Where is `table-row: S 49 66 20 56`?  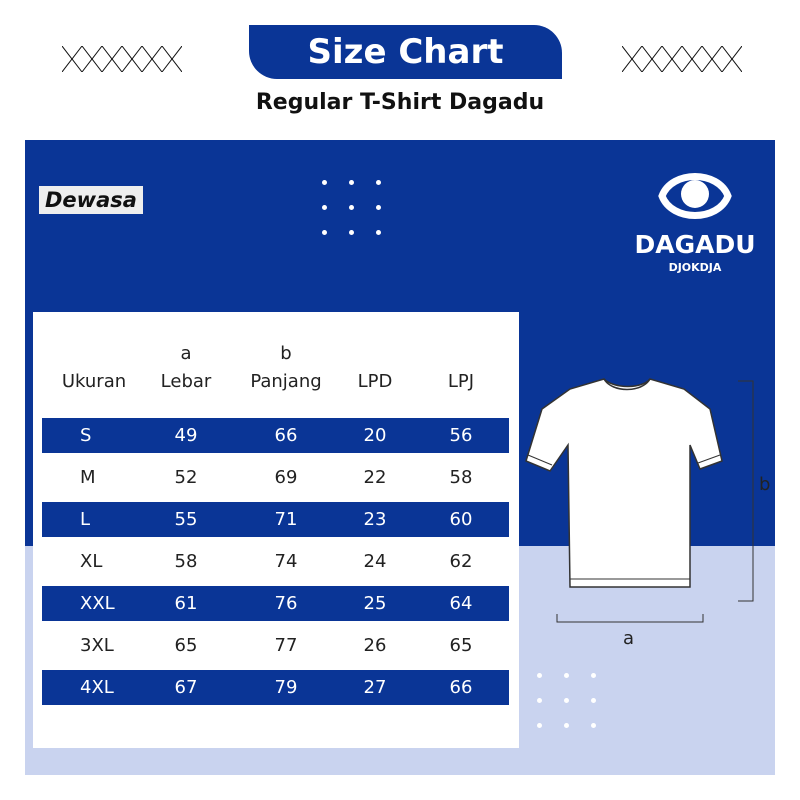 table-row: S 49 66 20 56 is located at coordinates (275, 435).